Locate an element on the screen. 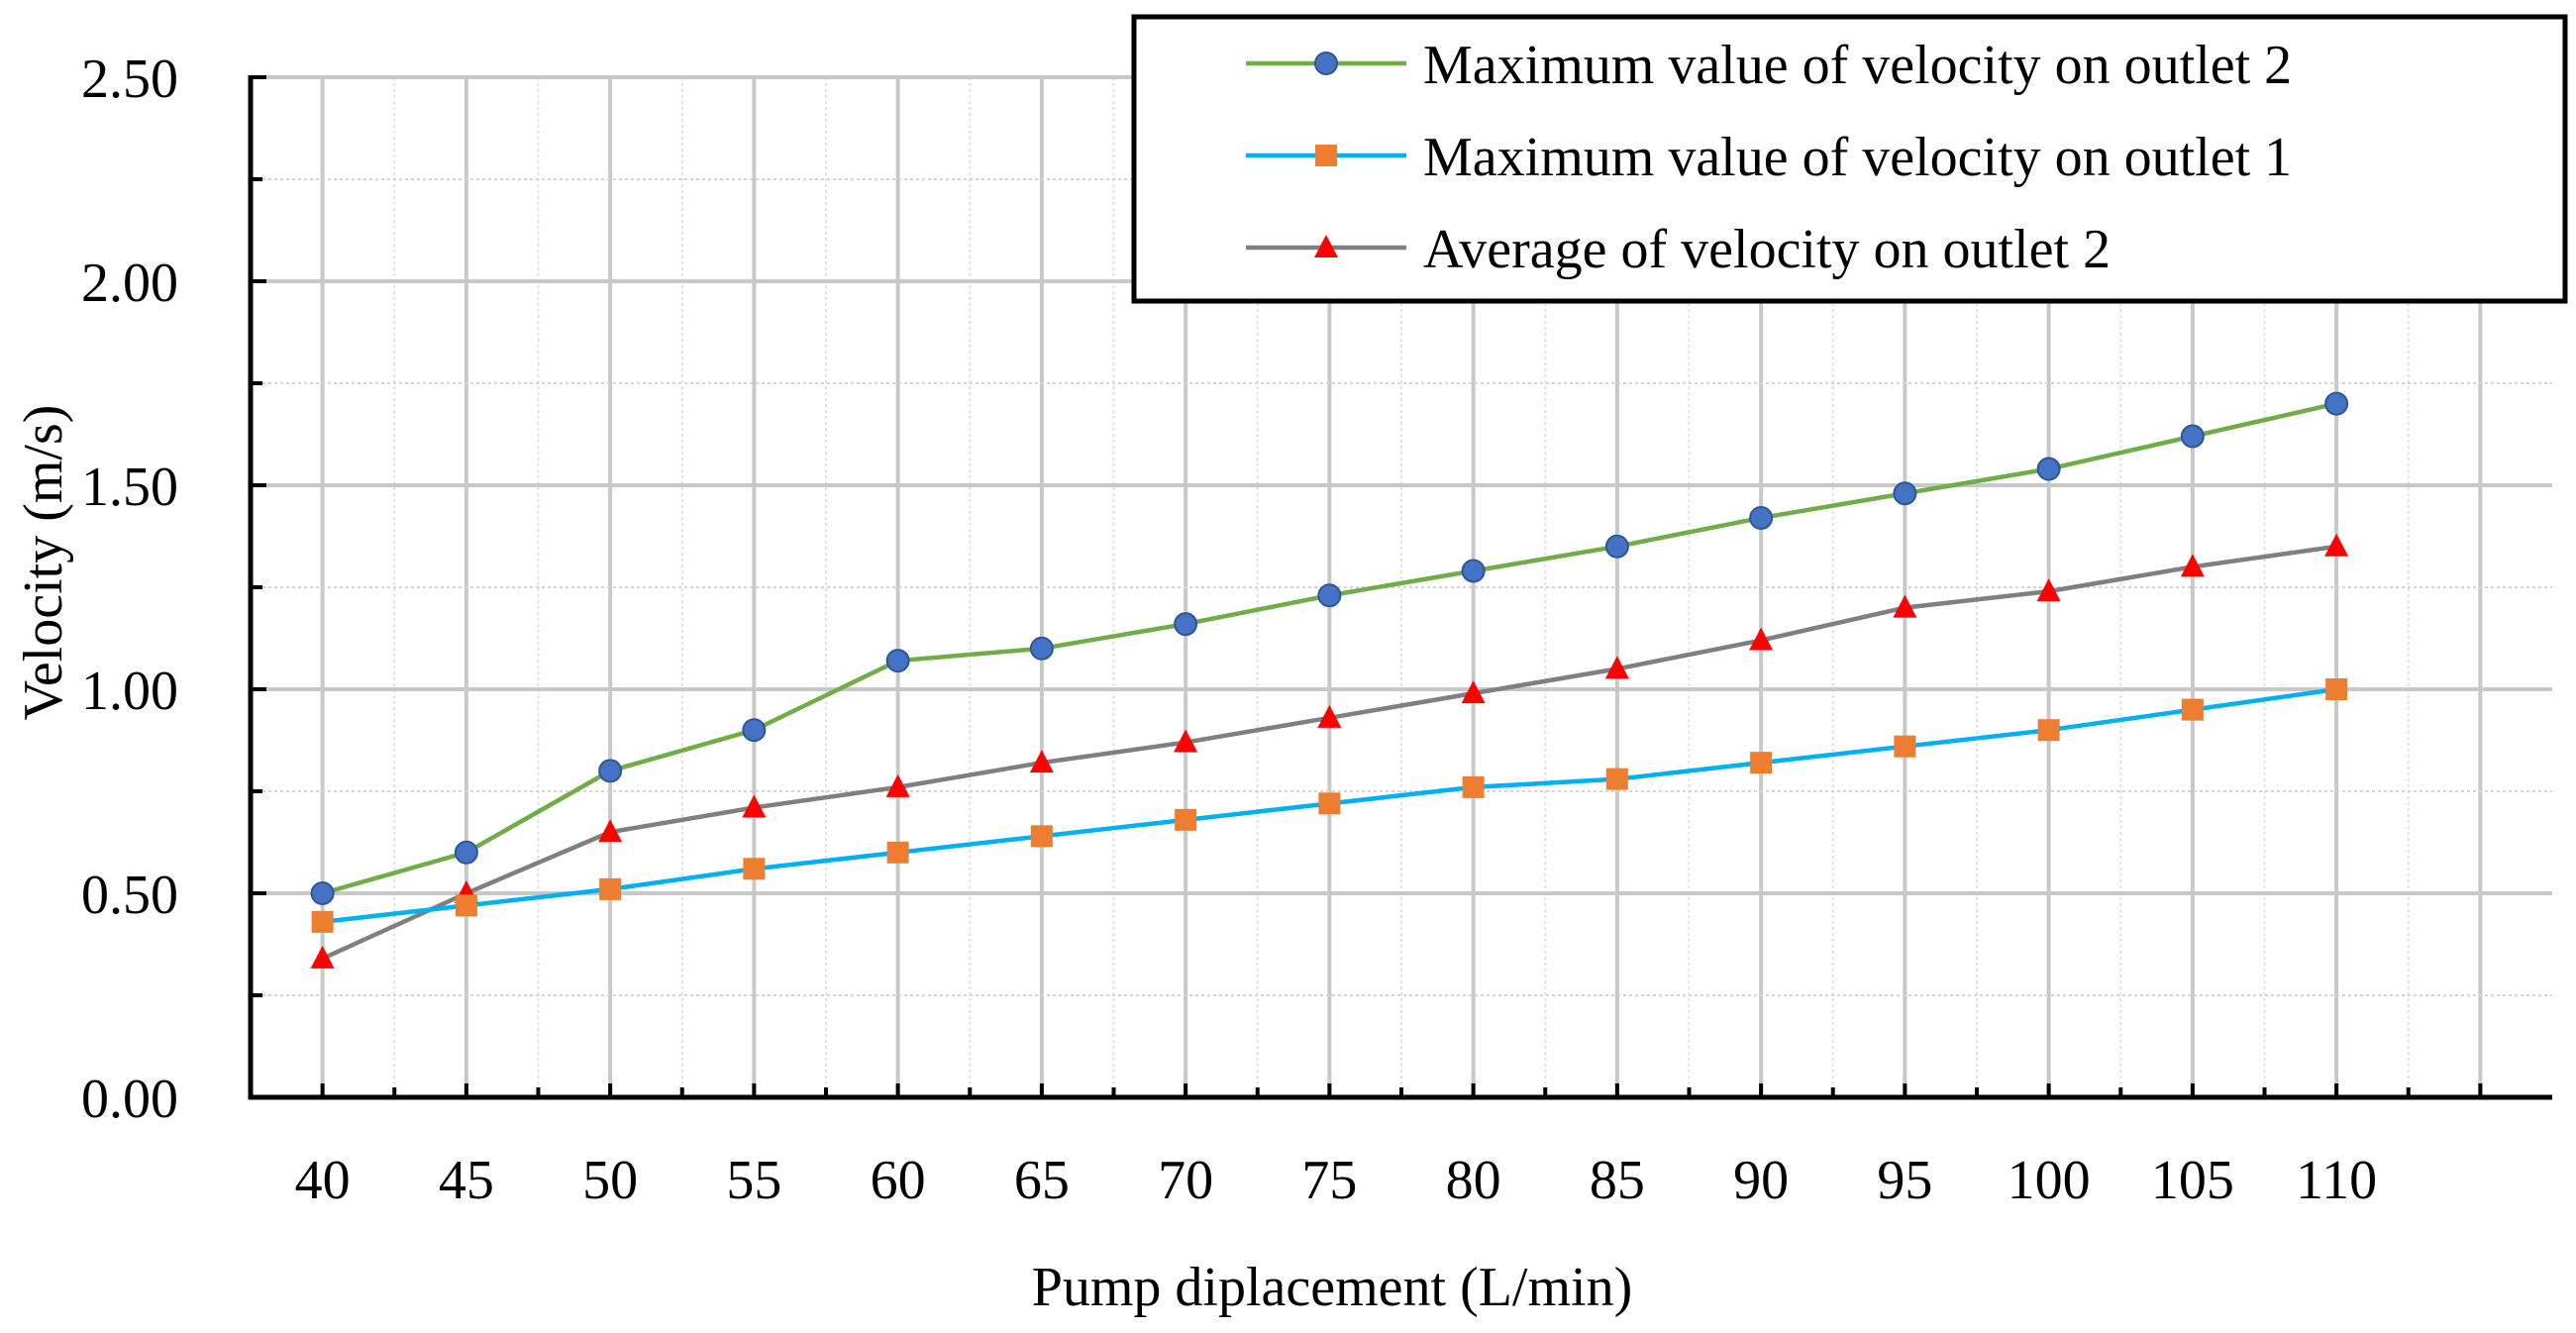  legend-label-1: Maximum value of velocity on outlet 2 is located at coordinates (1857, 65).